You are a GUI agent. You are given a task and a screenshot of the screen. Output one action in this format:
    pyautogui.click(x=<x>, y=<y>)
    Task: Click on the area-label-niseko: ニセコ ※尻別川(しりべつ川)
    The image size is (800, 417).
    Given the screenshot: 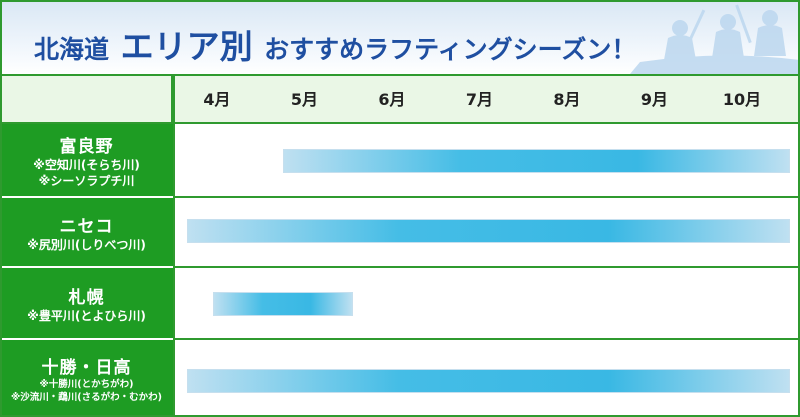 What is the action you would take?
    pyautogui.click(x=86, y=233)
    